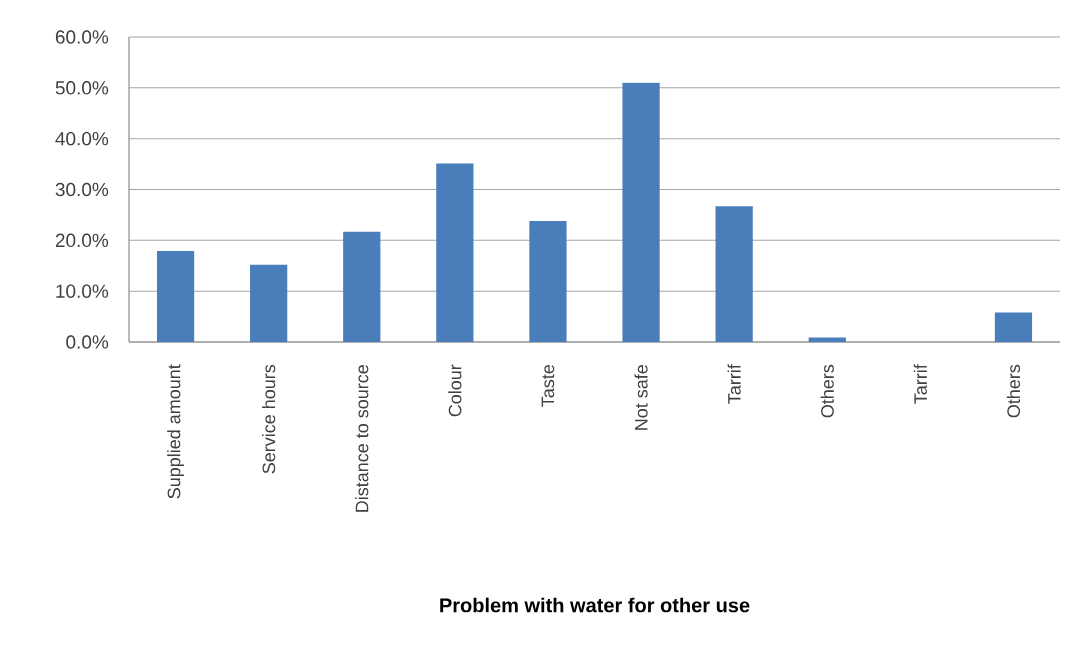 Image resolution: width=1077 pixels, height=649 pixels. What do you see at coordinates (82, 291) in the screenshot?
I see `y-tick-label: 10.0%` at bounding box center [82, 291].